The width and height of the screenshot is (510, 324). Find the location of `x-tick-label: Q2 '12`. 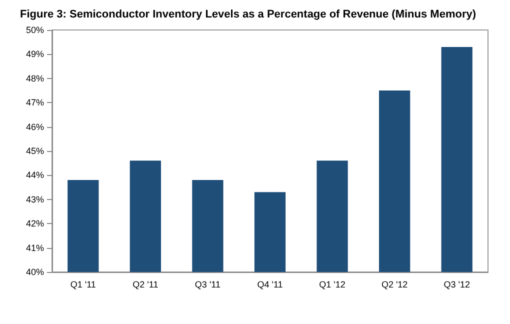

x-tick-label: Q2 '12 is located at coordinates (394, 285).